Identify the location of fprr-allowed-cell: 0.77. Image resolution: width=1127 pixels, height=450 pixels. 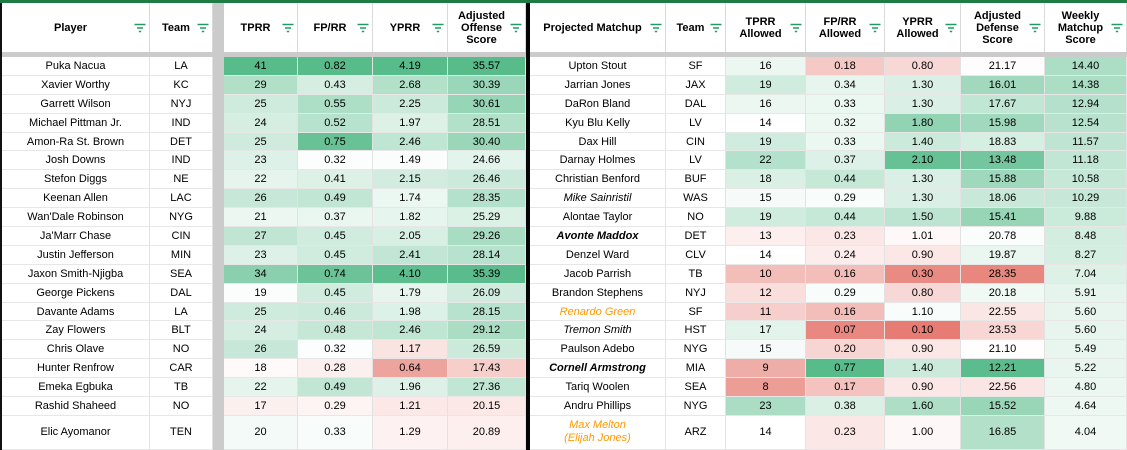
(845, 369).